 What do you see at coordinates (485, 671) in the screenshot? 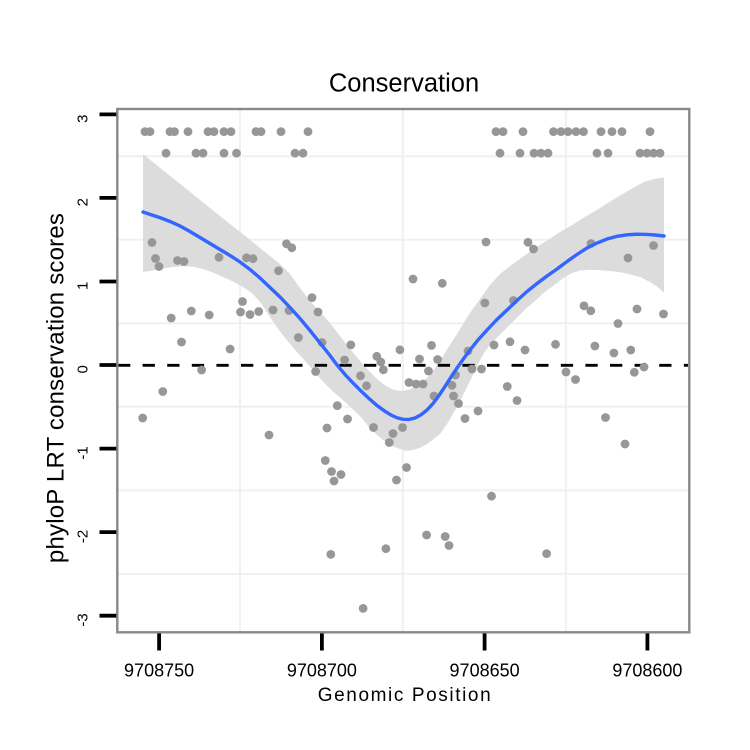
I see `svg-text: 9708650` at bounding box center [485, 671].